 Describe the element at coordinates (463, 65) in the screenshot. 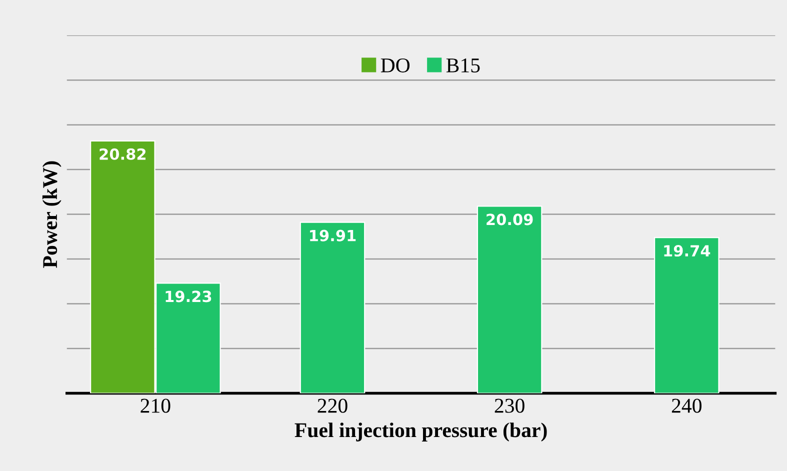

I see `legend-label: B15` at that location.